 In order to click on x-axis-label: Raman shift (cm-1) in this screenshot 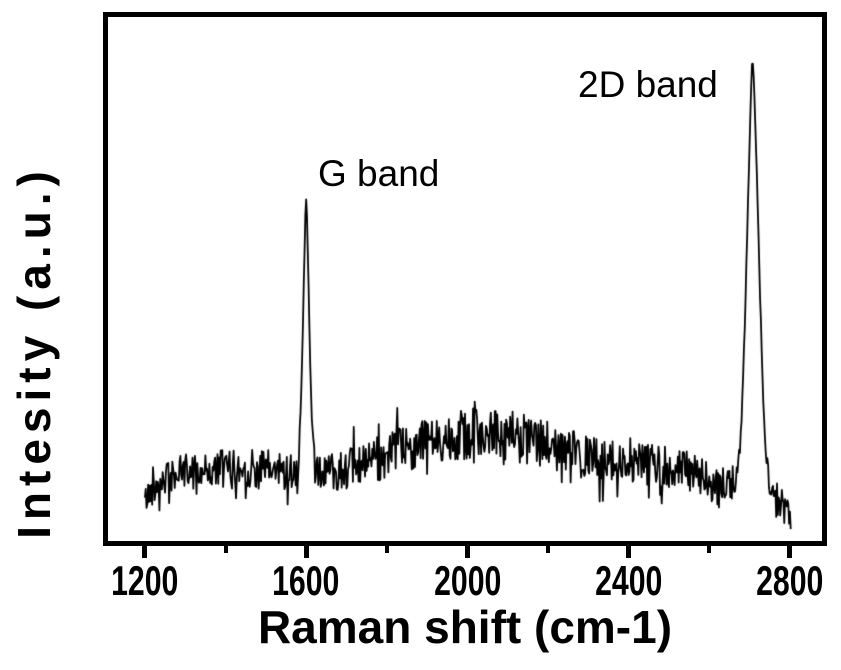, I will do `click(465, 627)`.